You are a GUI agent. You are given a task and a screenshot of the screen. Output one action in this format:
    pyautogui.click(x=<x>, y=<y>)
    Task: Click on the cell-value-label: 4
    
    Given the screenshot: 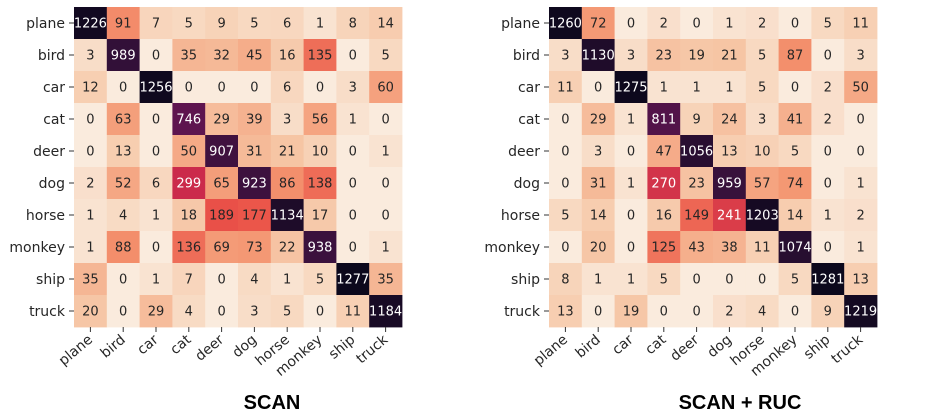 What is the action you would take?
    pyautogui.click(x=189, y=312)
    